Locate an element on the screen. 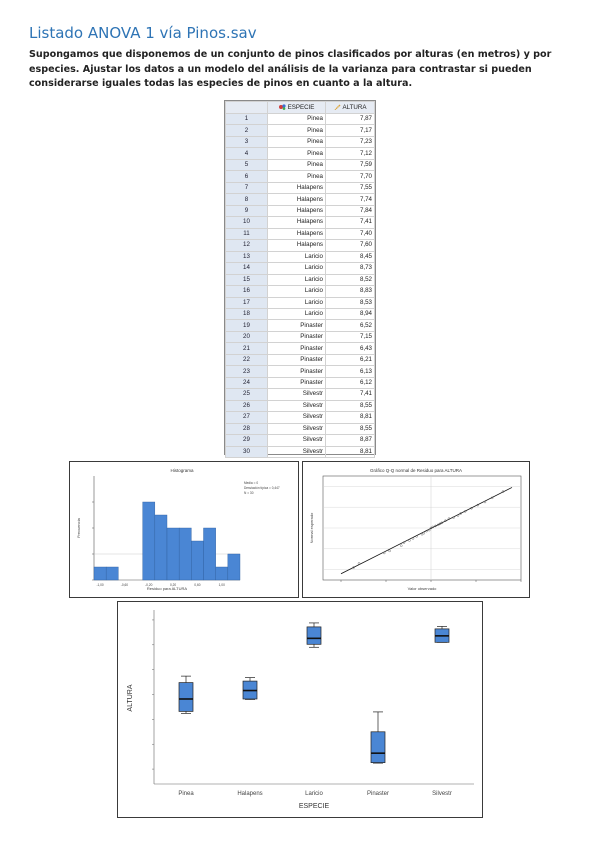 The image size is (599, 848). row-number-cell: 8 is located at coordinates (246, 199).